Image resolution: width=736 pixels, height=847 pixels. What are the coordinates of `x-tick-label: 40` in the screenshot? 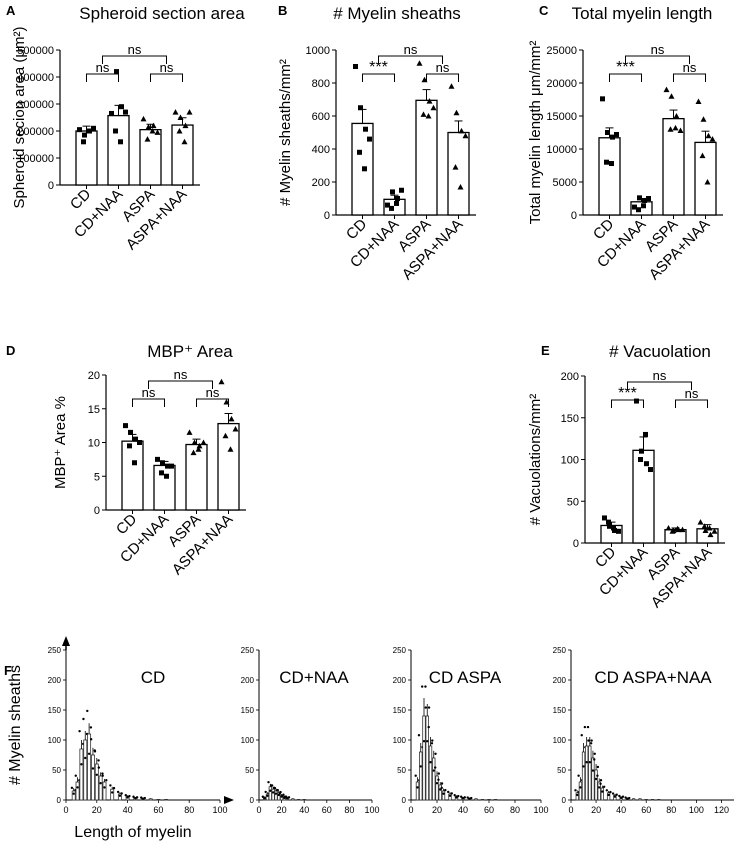 It's located at (304, 810).